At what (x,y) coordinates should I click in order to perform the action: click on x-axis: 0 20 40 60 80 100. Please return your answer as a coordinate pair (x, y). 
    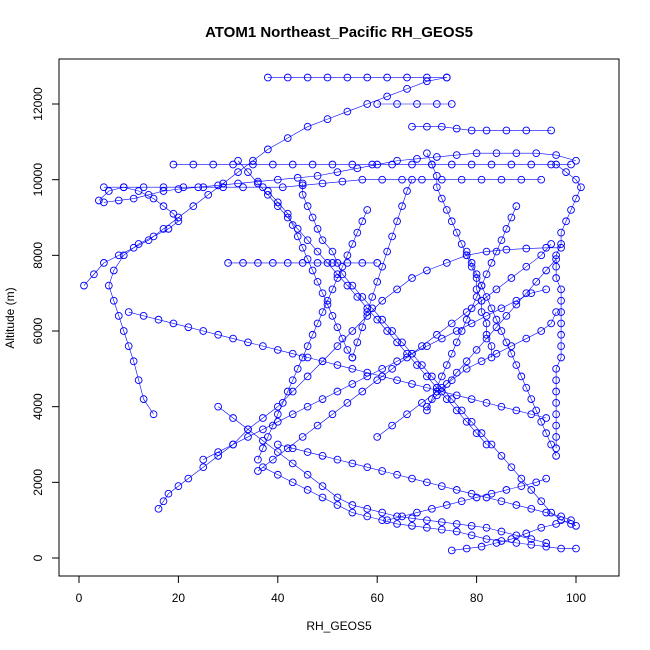
    Looking at the image, I should click on (331, 590).